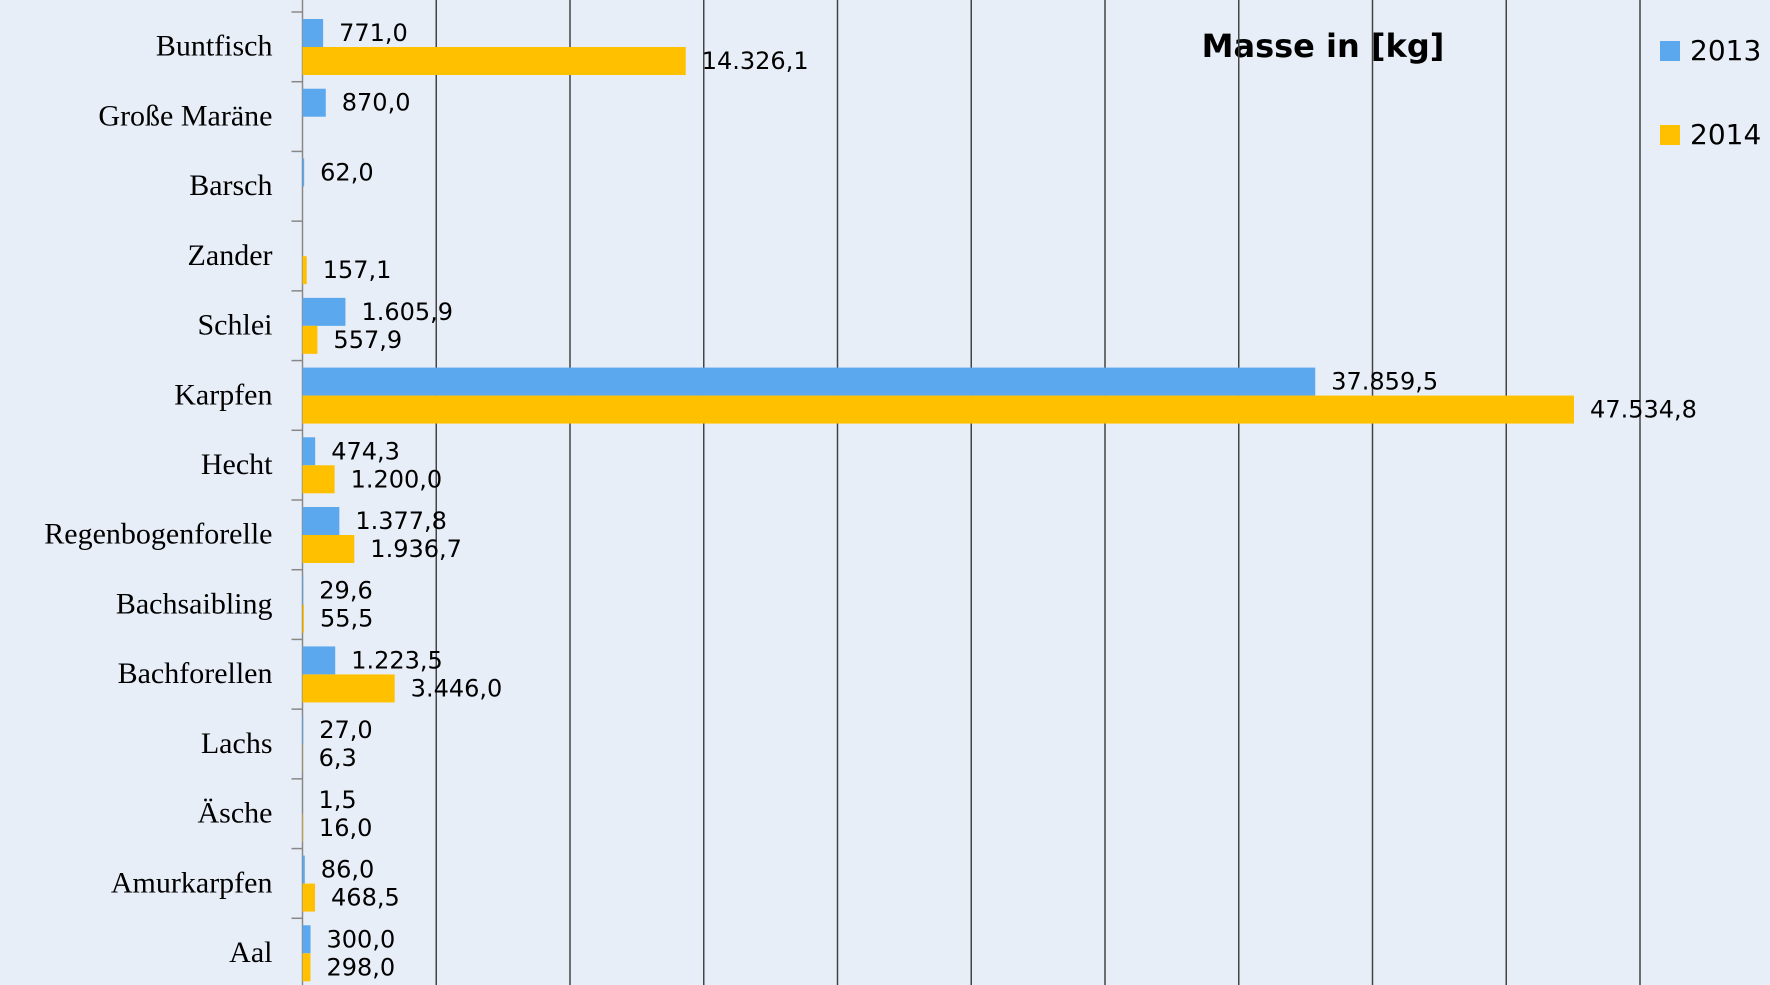  What do you see at coordinates (237, 464) in the screenshot?
I see `y-tick-label: Hecht` at bounding box center [237, 464].